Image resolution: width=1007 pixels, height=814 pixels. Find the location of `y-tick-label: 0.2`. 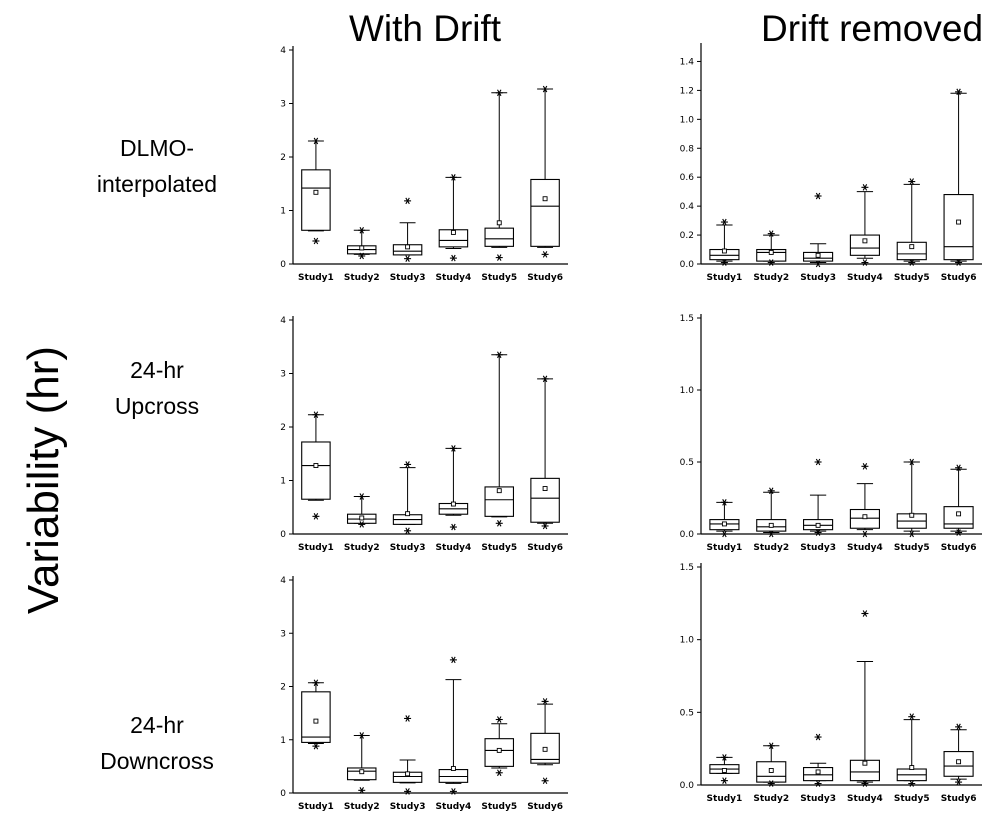

y-tick-label: 0.2 is located at coordinates (687, 236).